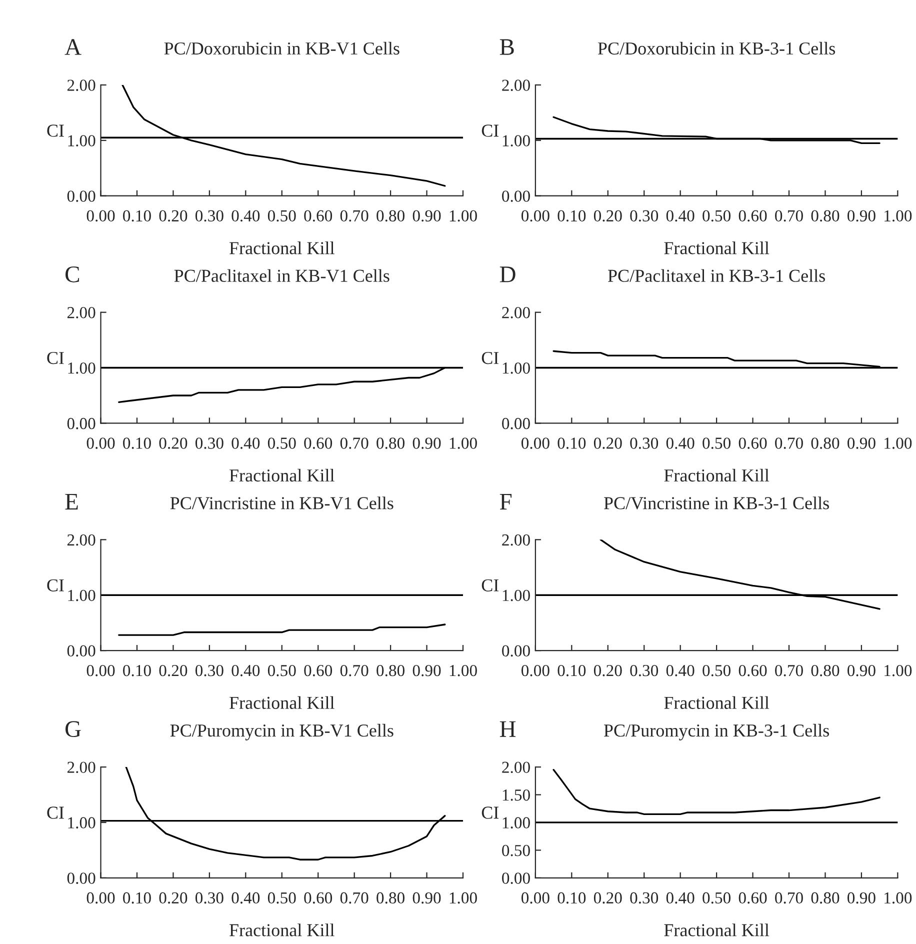 This screenshot has height=944, width=916. What do you see at coordinates (72, 274) in the screenshot?
I see `text: C` at bounding box center [72, 274].